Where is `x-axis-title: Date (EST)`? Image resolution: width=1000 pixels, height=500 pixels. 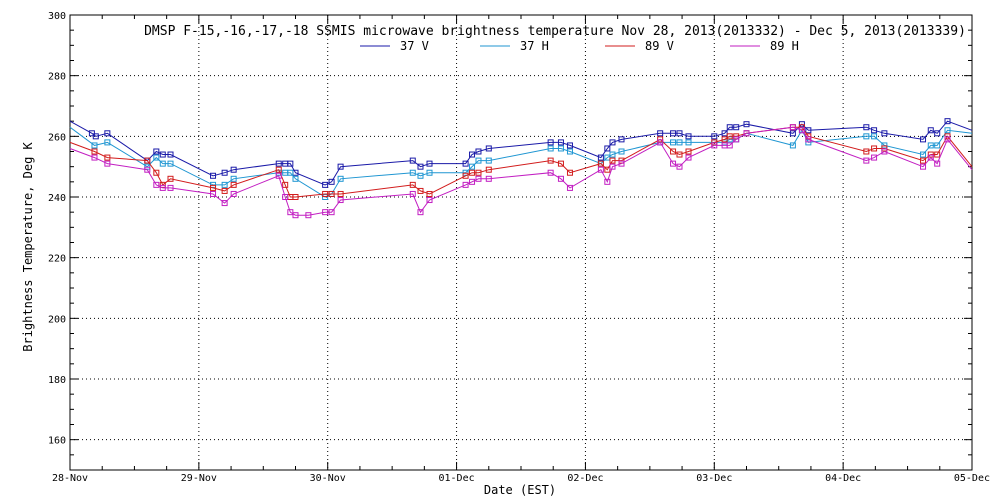
x-axis-title: Date (EST) is located at coordinates (520, 490).